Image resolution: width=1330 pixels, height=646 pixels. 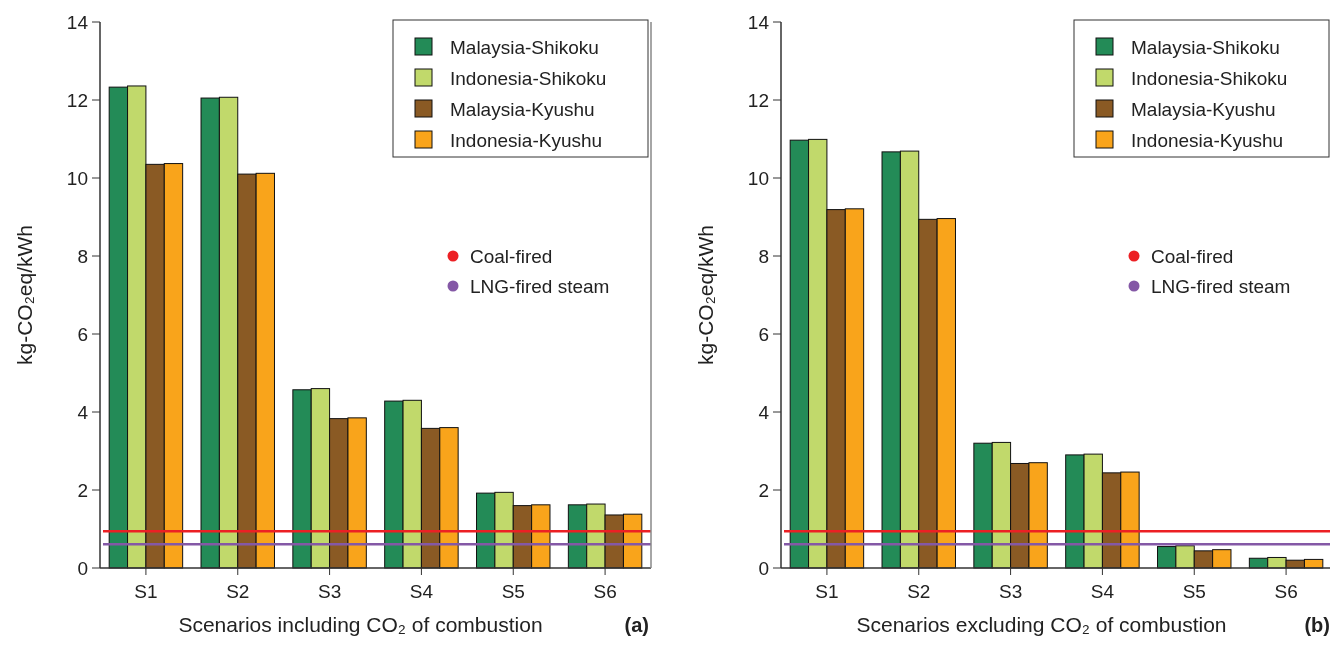 I want to click on x-axis-title: Scenarios including CO₂ of combustion, so click(x=360, y=624).